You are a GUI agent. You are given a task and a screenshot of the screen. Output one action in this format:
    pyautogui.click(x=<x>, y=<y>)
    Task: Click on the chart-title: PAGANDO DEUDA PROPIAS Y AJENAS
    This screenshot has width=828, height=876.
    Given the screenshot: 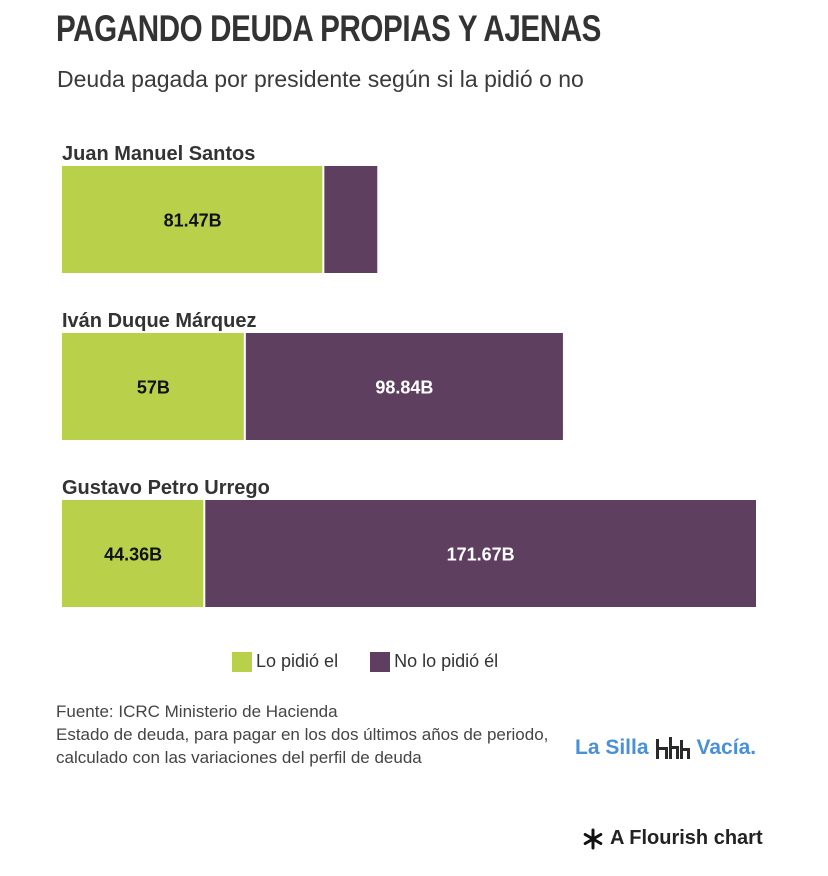 What is the action you would take?
    pyautogui.click(x=329, y=28)
    